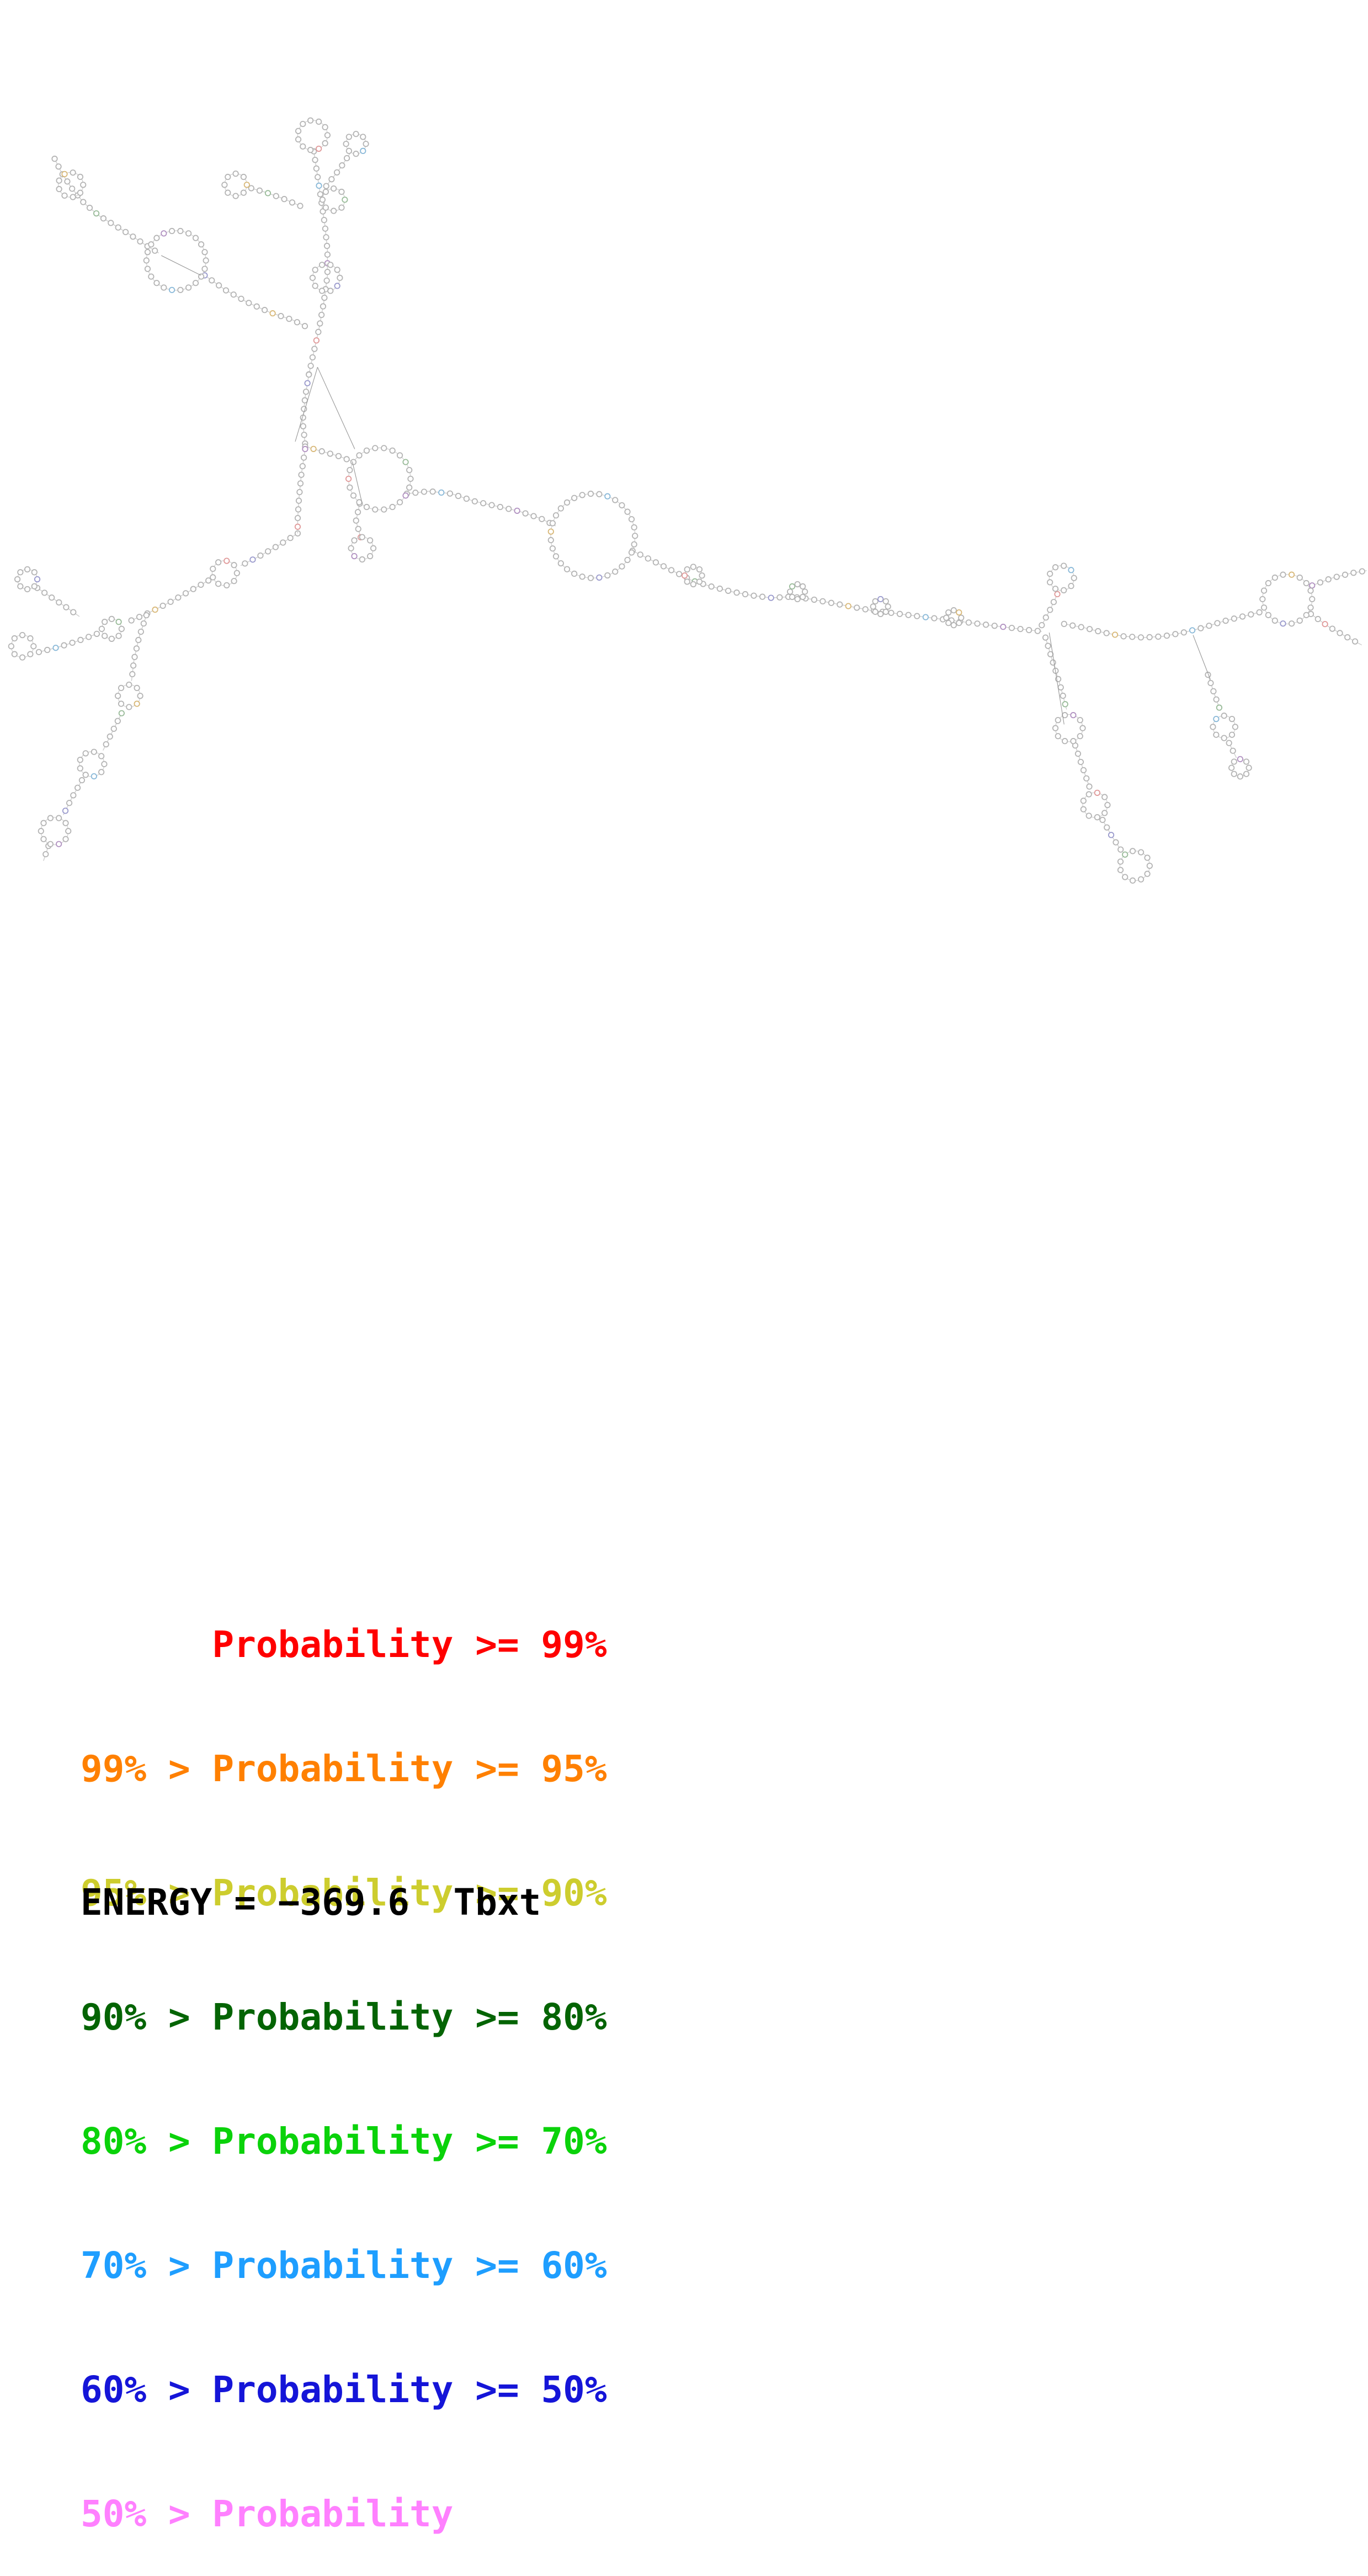 The height and width of the screenshot is (2576, 1368). I want to click on legend-entry-prob-60-70: 70% > Probability >= 60%, so click(344, 2265).